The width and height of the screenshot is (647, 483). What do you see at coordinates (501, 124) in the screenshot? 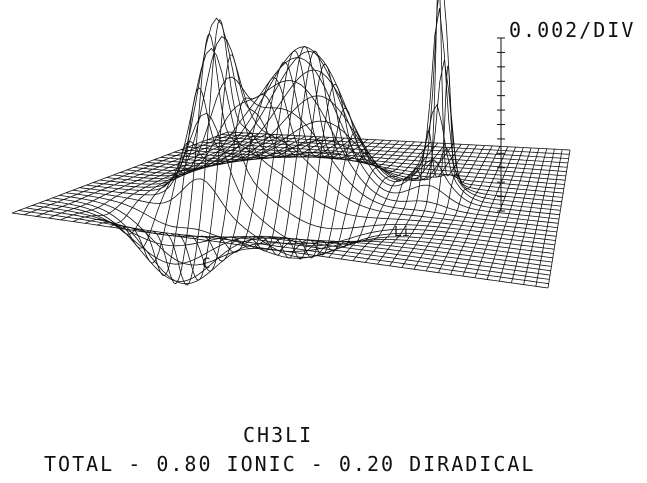
I see `vertical-scale-bar` at bounding box center [501, 124].